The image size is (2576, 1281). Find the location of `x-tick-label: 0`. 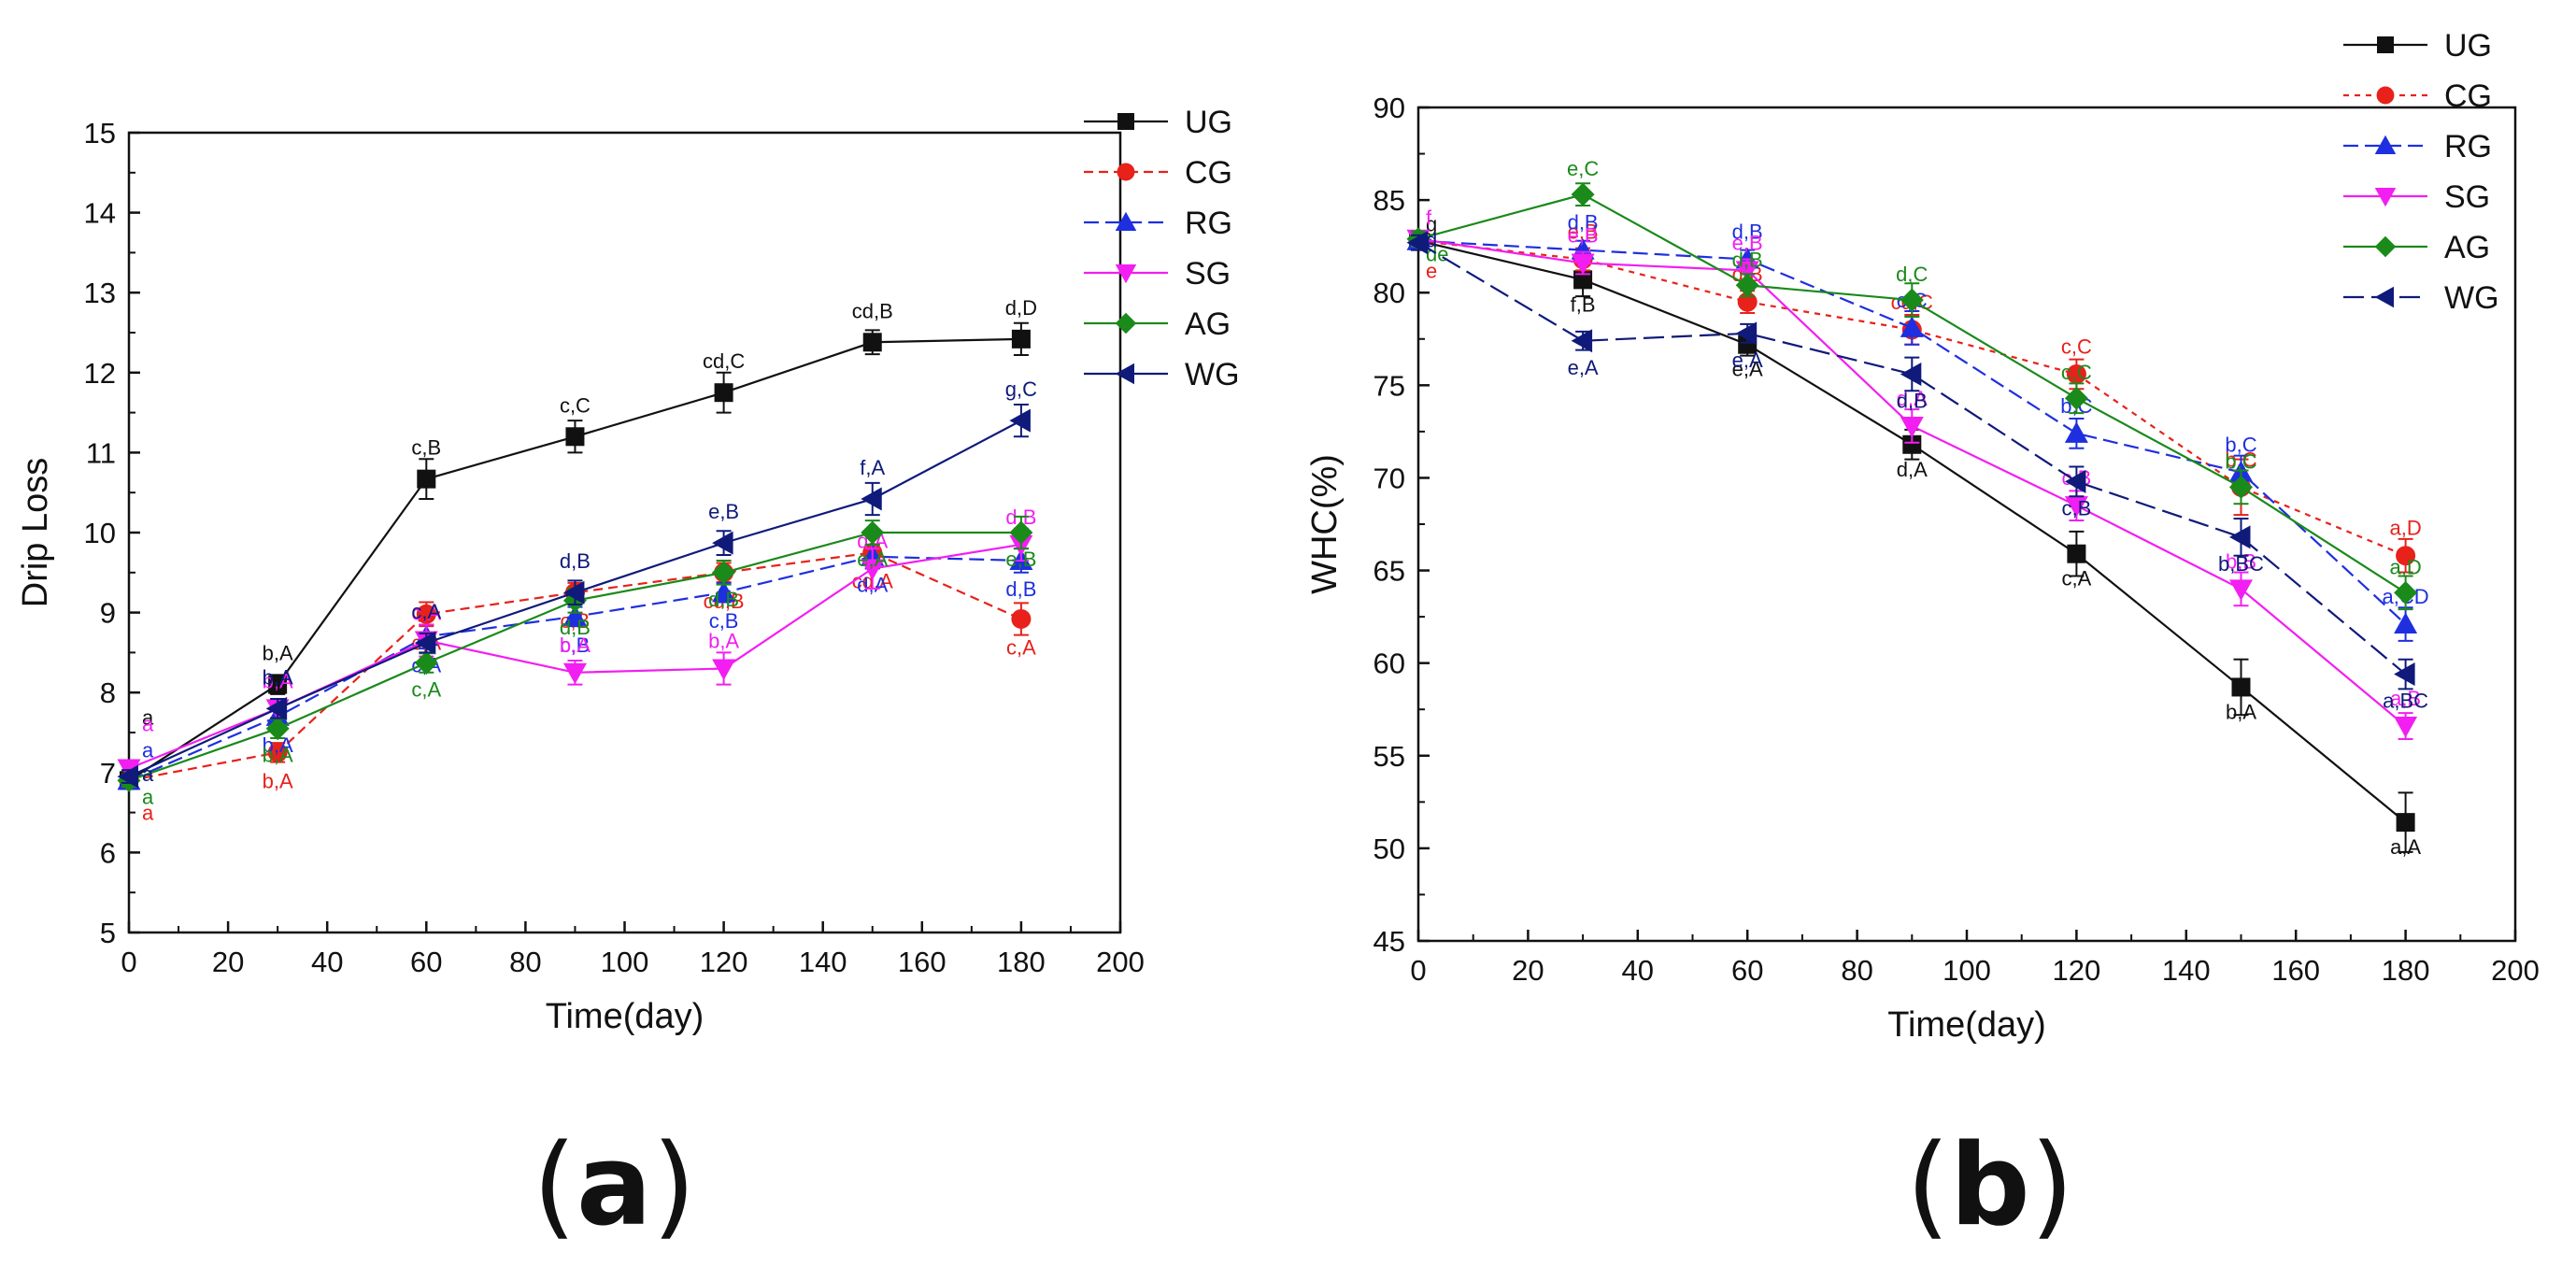

x-tick-label: 0 is located at coordinates (128, 962).